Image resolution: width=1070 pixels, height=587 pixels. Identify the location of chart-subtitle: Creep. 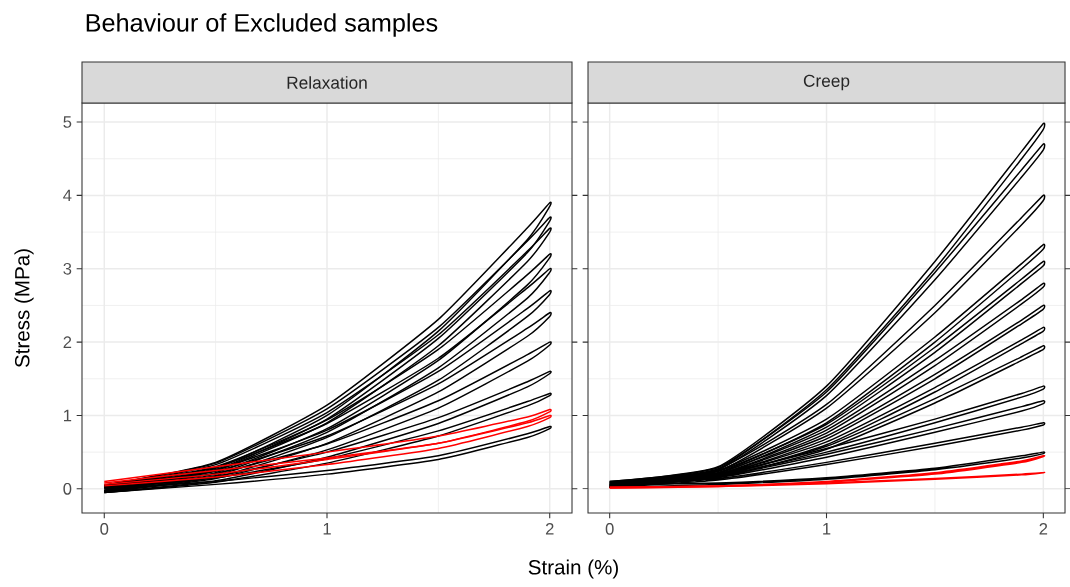
(826, 82).